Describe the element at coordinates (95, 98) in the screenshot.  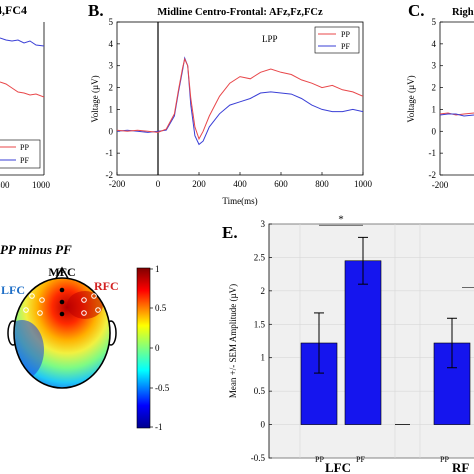
I see `panel-b-ylabel: Voltage (µV)` at that location.